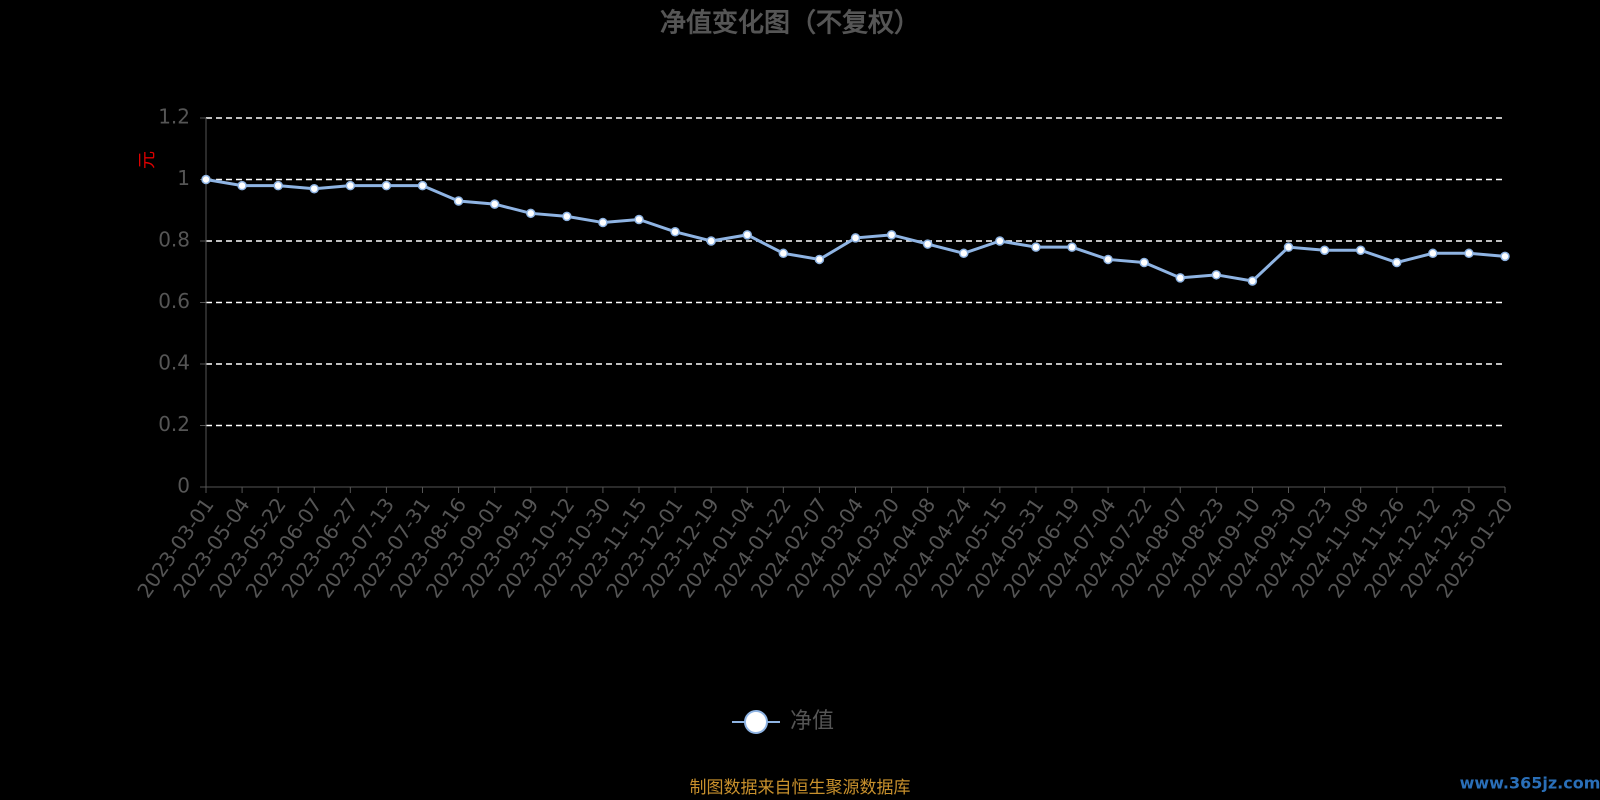 The image size is (1600, 800). Describe the element at coordinates (174, 424) in the screenshot. I see `y-tick-label: 0.2` at that location.